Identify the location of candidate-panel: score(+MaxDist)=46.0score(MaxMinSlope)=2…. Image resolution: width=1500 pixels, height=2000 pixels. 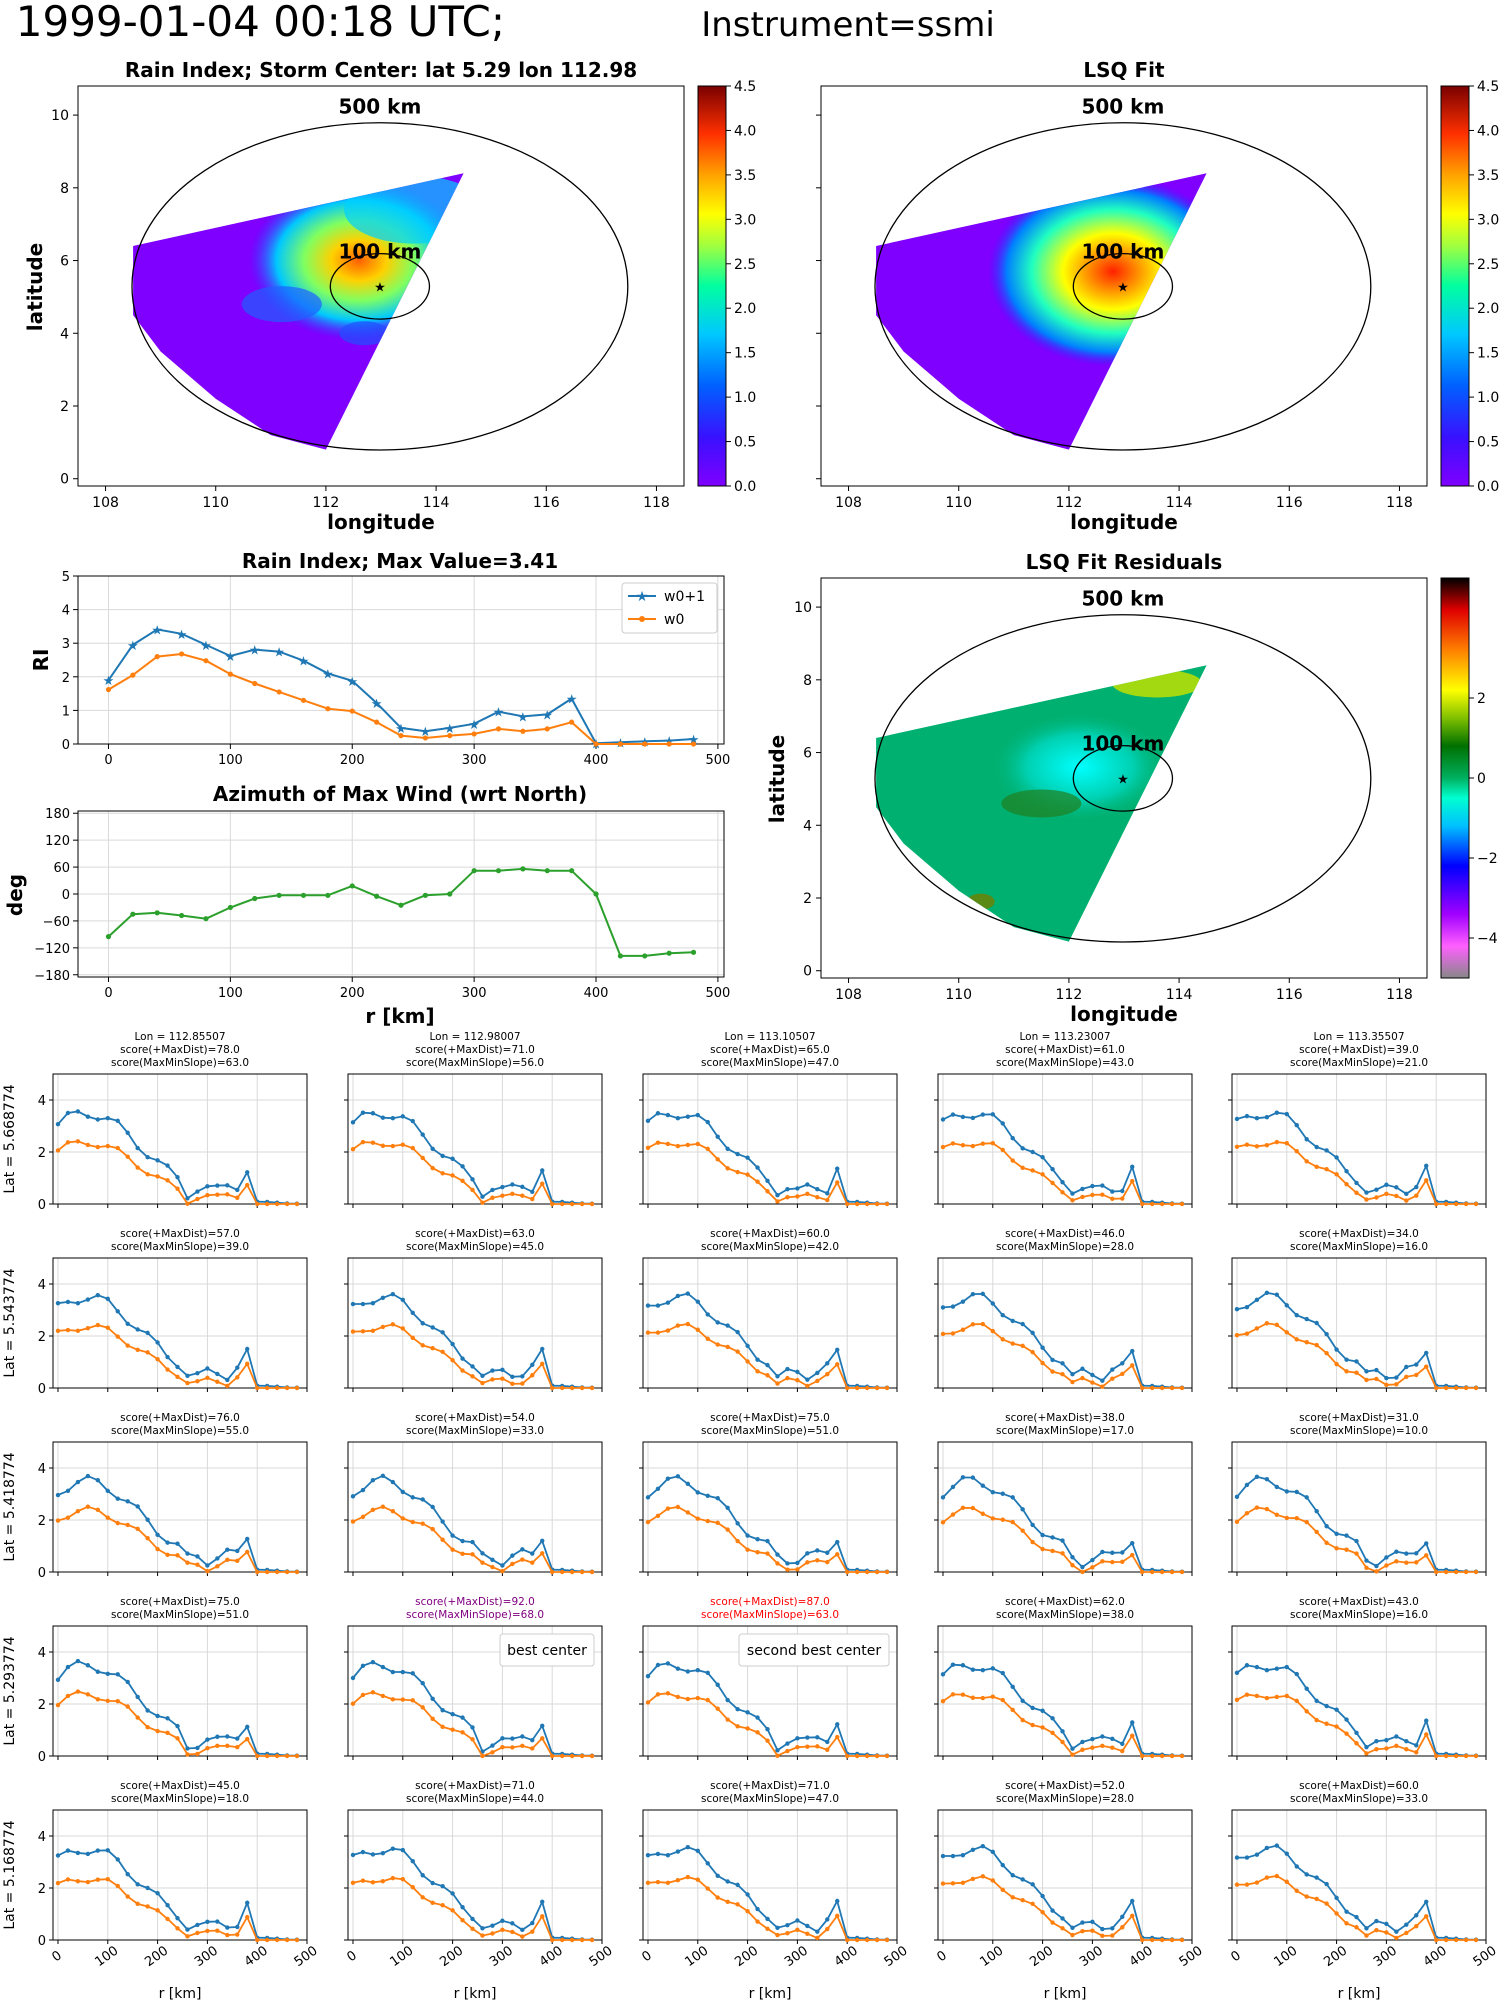
(1063, 1310).